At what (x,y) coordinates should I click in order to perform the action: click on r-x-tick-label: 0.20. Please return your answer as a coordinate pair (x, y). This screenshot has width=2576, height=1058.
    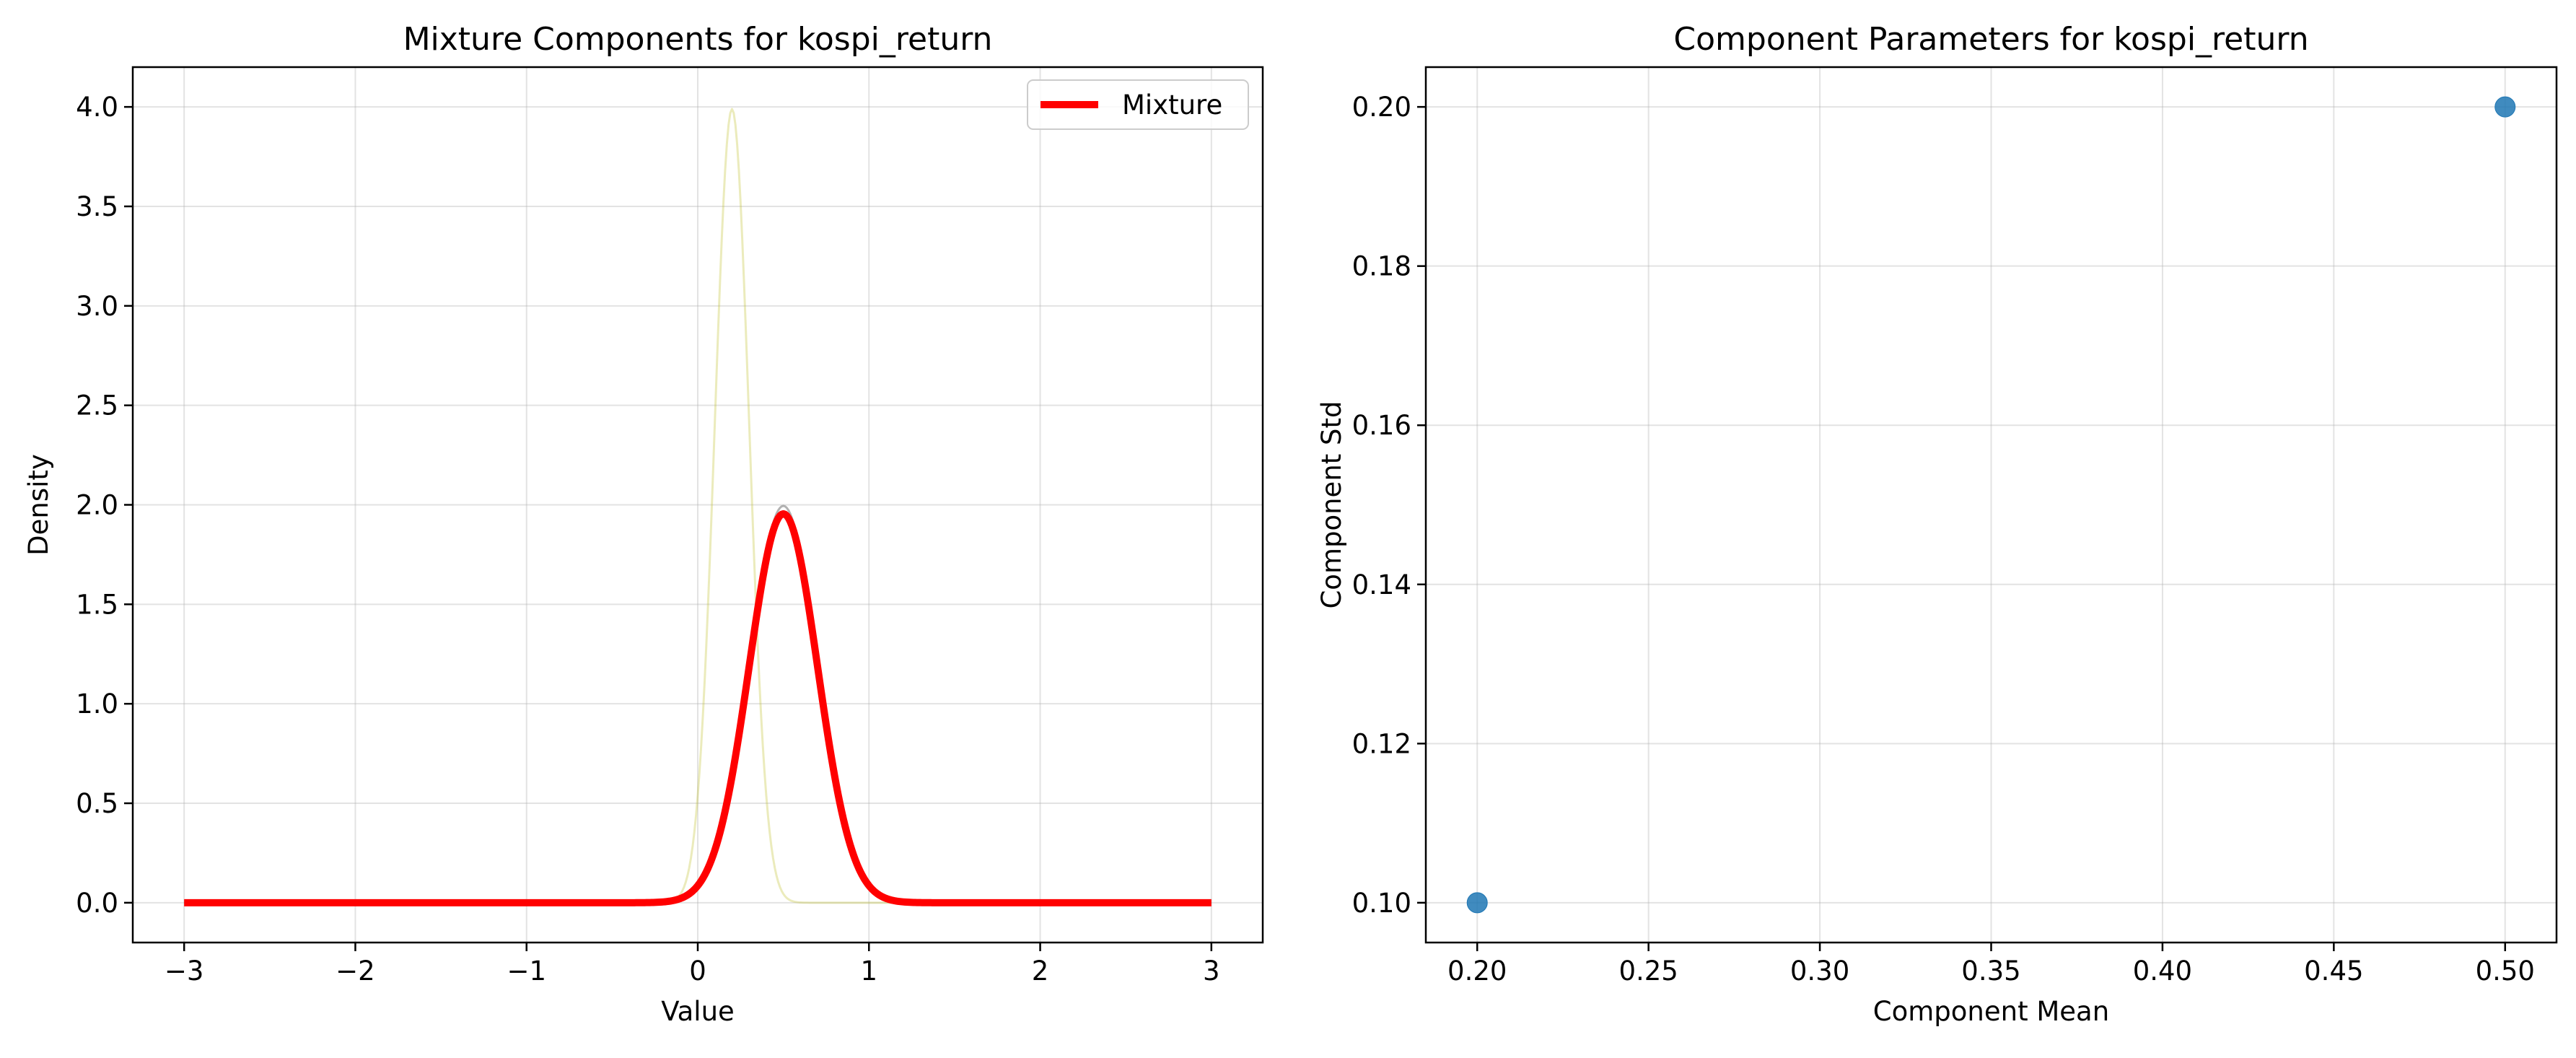
    Looking at the image, I should click on (1477, 971).